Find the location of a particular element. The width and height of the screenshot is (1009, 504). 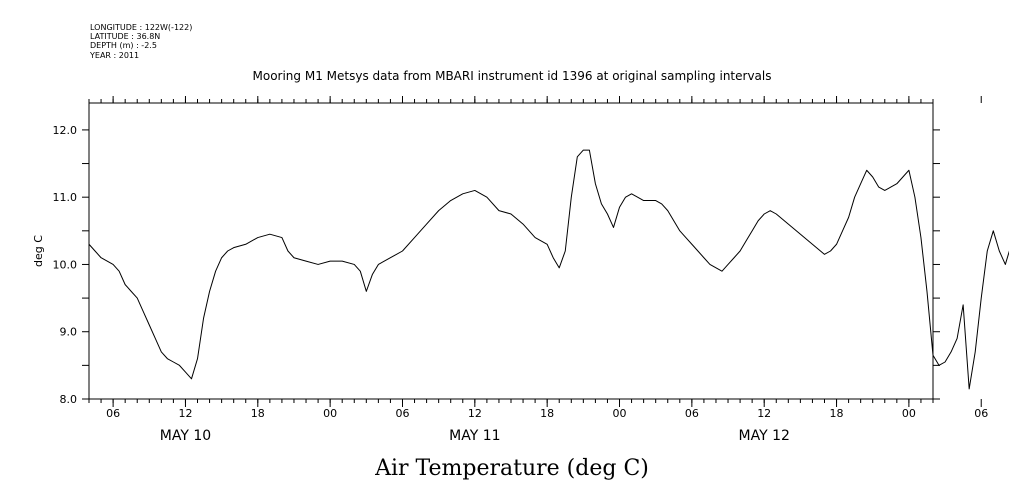

y-tick-label: 10.0 is located at coordinates (65, 264).